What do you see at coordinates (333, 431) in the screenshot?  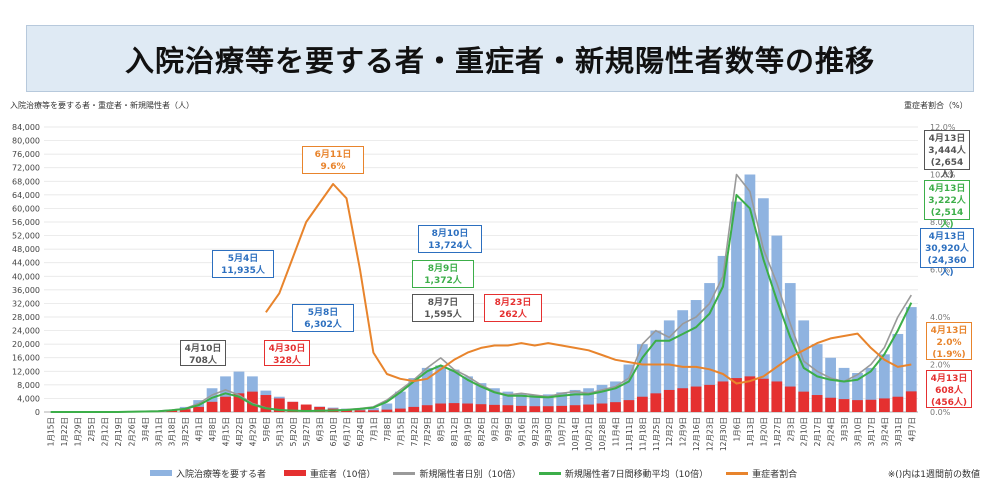 I see `x-tick-label: 6月10日` at bounding box center [333, 431].